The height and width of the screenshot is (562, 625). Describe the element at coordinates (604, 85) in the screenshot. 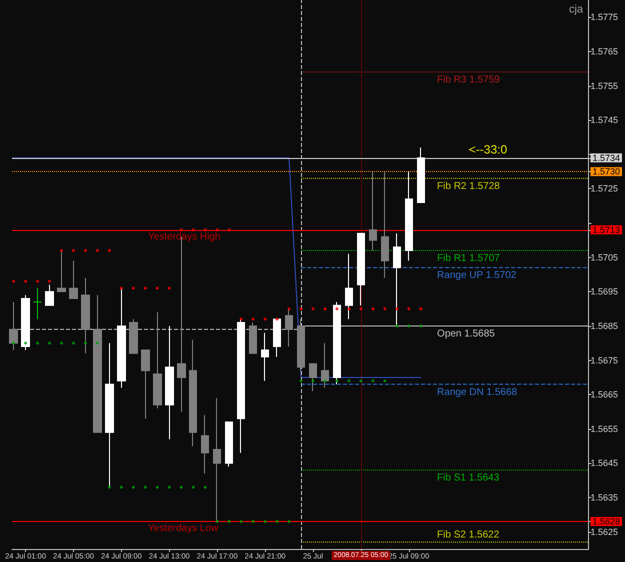

I see `y-tick-label: 1.5755` at that location.